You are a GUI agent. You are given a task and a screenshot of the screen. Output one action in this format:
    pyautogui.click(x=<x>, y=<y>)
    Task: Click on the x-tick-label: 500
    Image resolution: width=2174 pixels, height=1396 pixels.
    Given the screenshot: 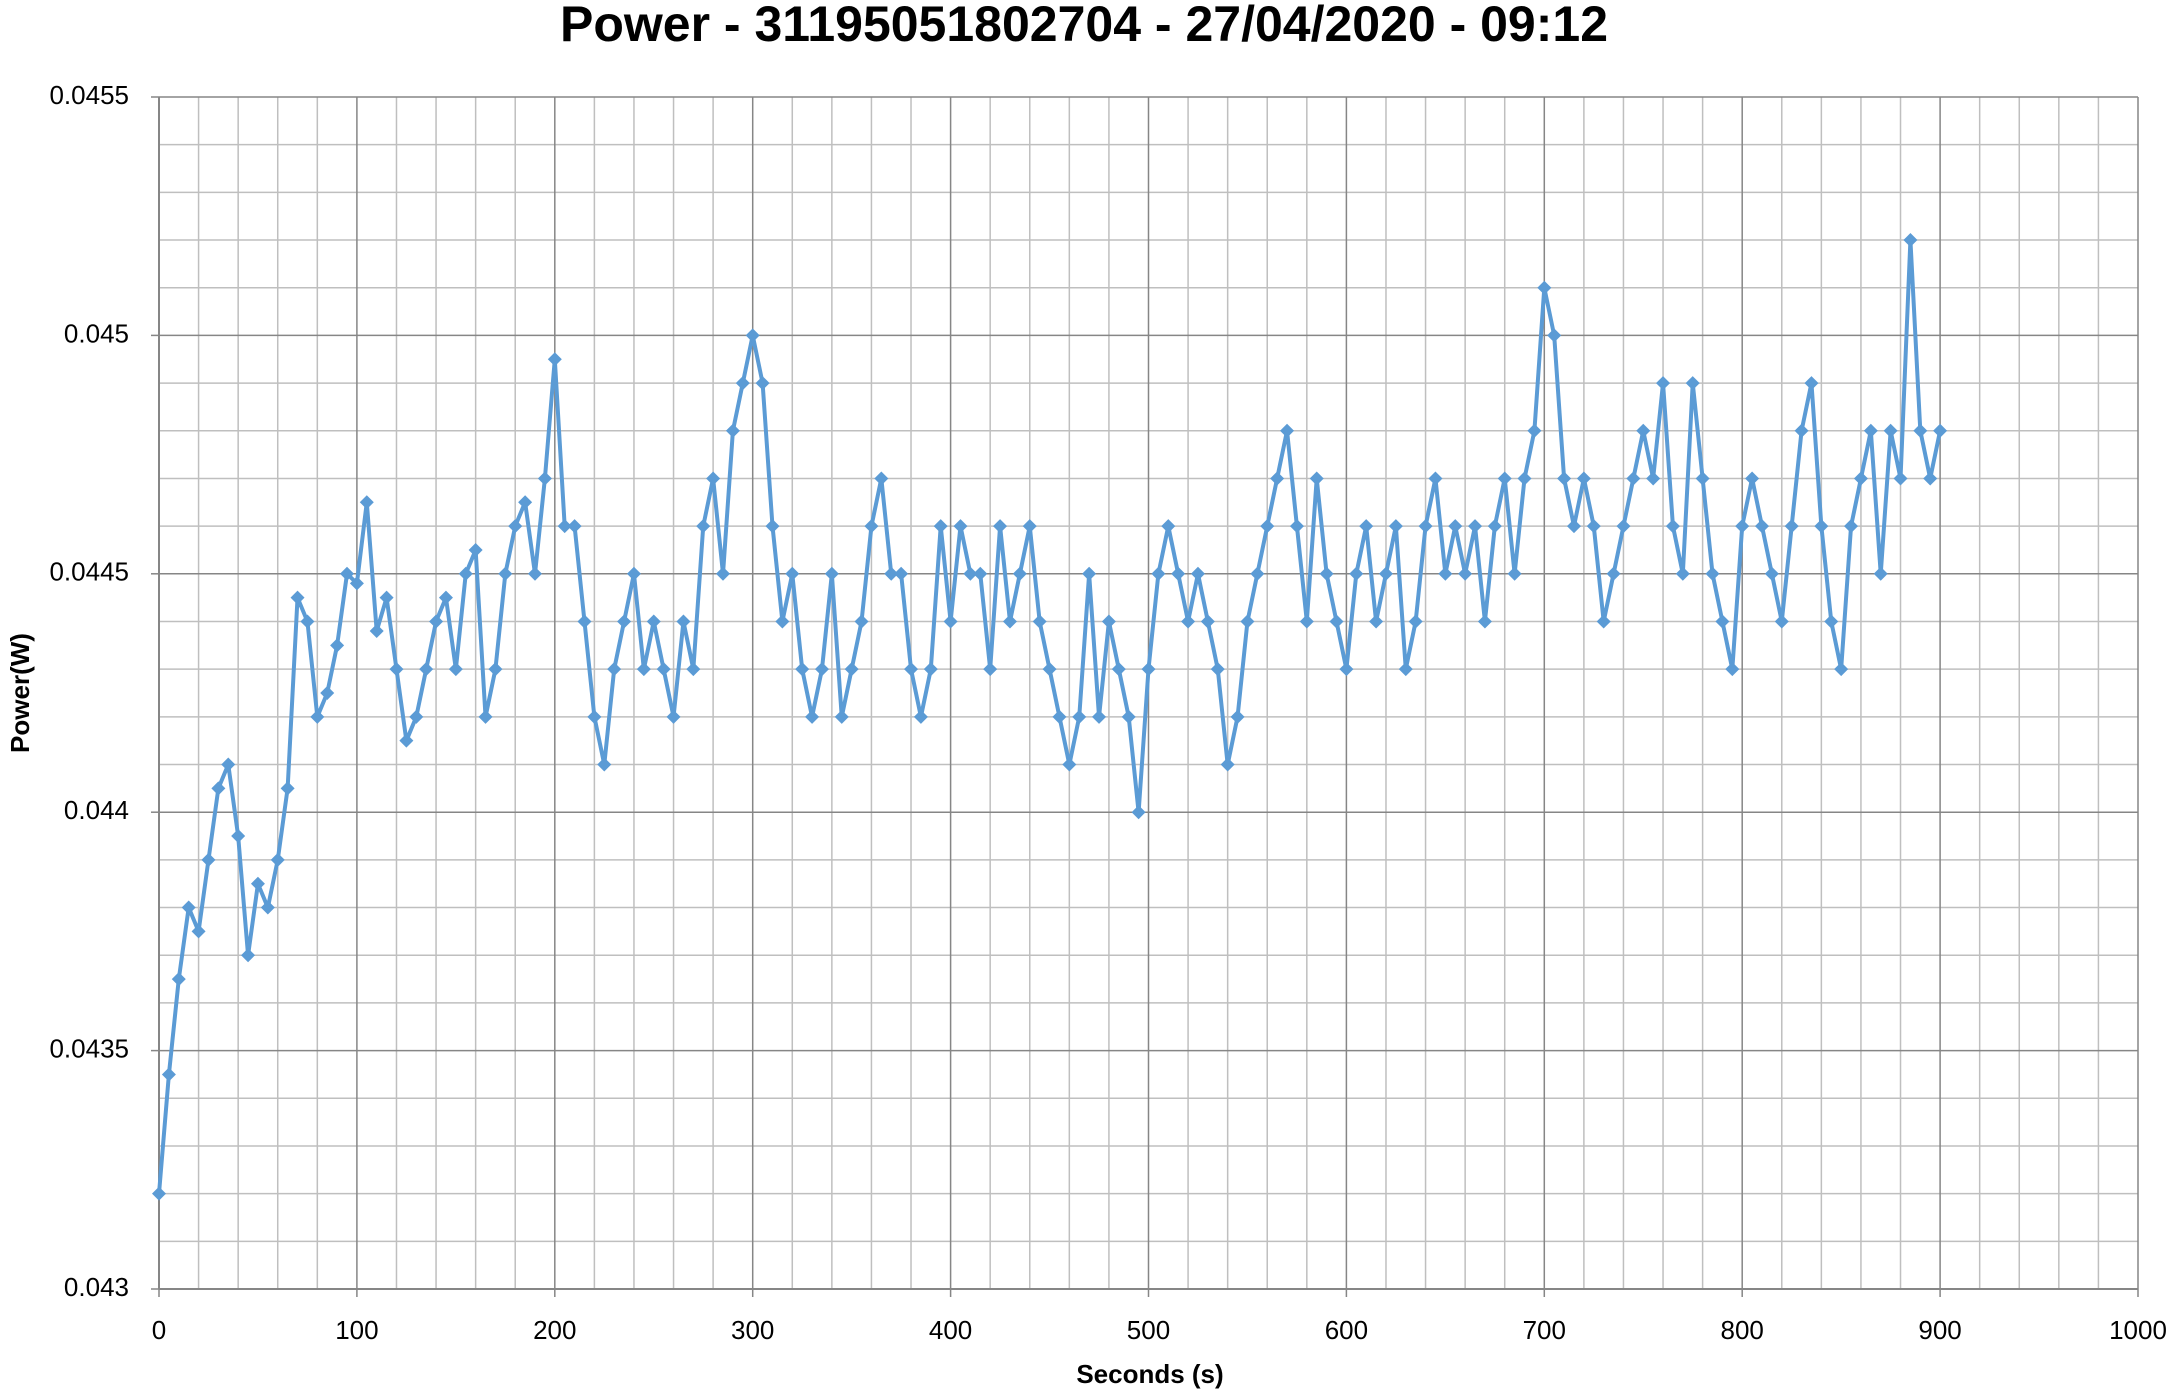 What is the action you would take?
    pyautogui.click(x=1148, y=1330)
    